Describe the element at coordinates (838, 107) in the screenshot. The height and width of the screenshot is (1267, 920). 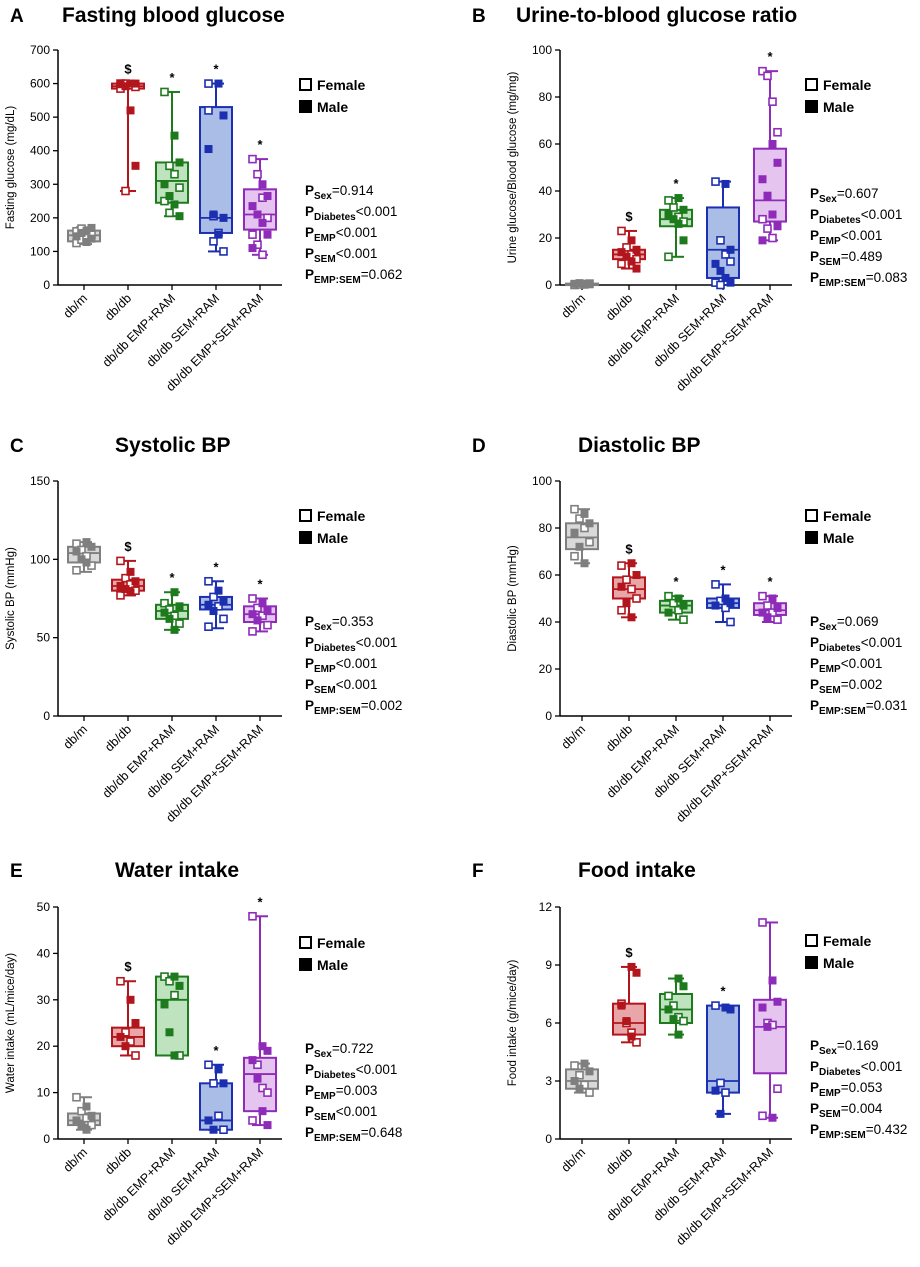
I see `legend-male-label: Male` at that location.